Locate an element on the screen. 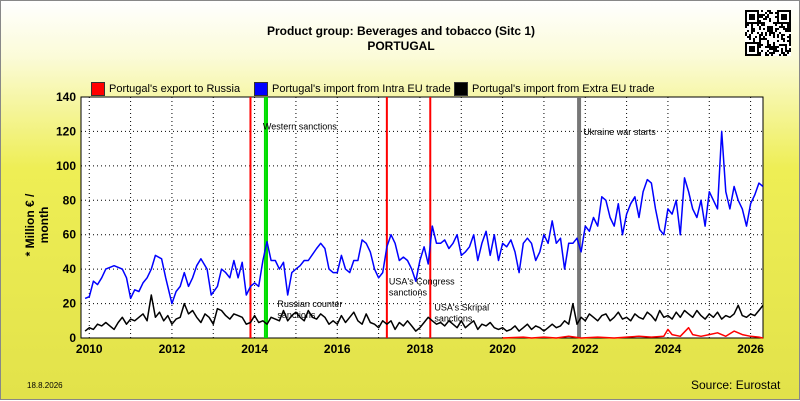  y-tick-label: 80 is located at coordinates (70, 200).